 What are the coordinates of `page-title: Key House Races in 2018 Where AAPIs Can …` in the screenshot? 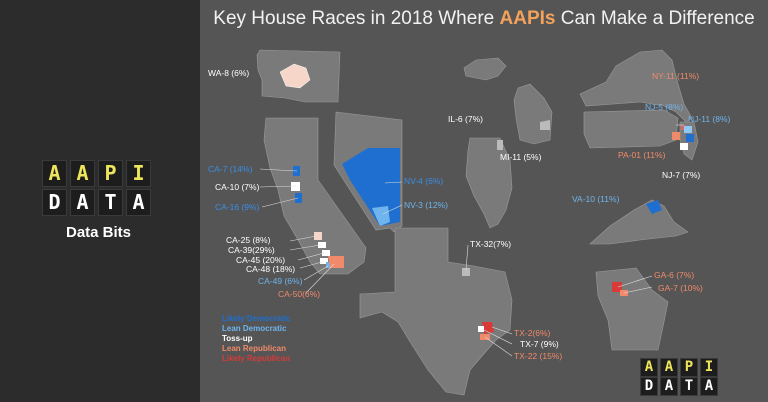 It's located at (484, 19).